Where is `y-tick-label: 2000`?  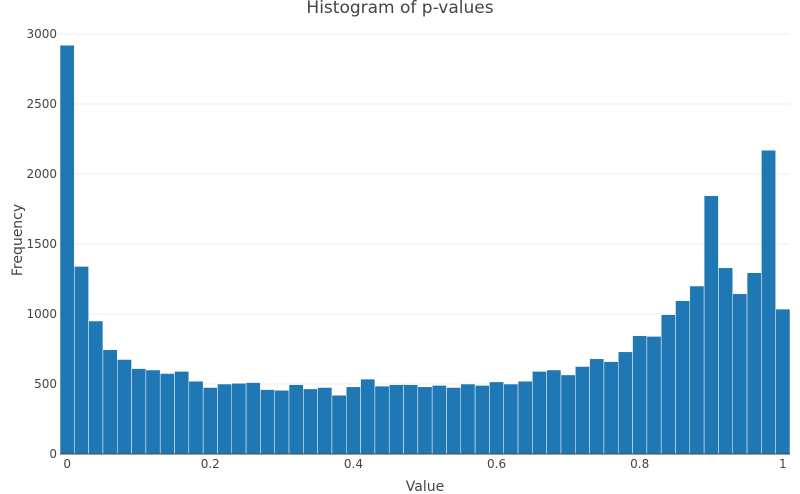
y-tick-label: 2000 is located at coordinates (41, 174).